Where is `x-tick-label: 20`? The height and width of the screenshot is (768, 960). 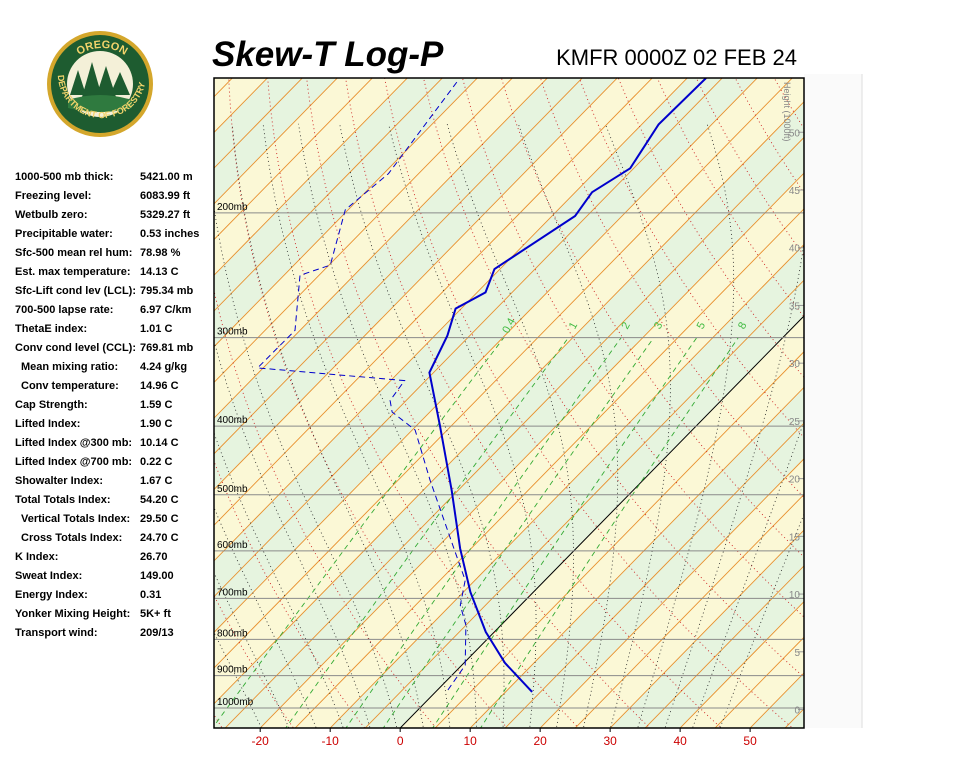 x-tick-label: 20 is located at coordinates (540, 741).